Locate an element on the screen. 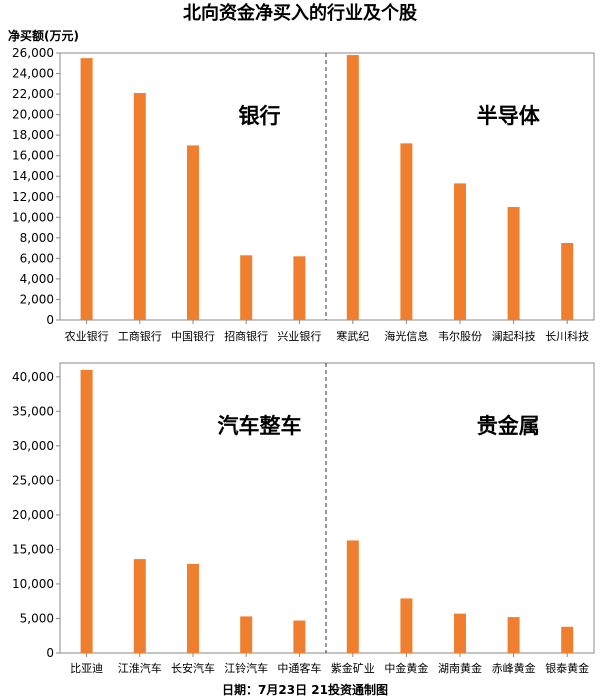  category-label: 中通客车 is located at coordinates (299, 668).